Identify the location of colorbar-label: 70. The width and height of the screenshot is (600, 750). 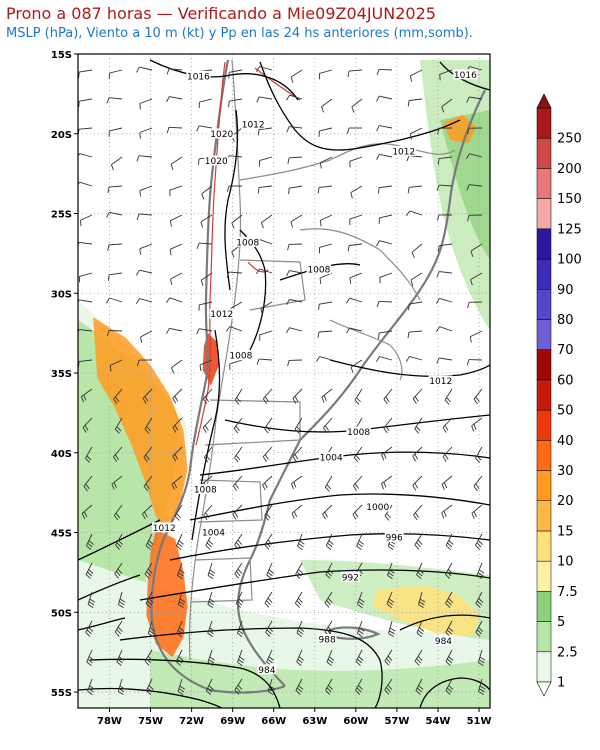
(565, 350).